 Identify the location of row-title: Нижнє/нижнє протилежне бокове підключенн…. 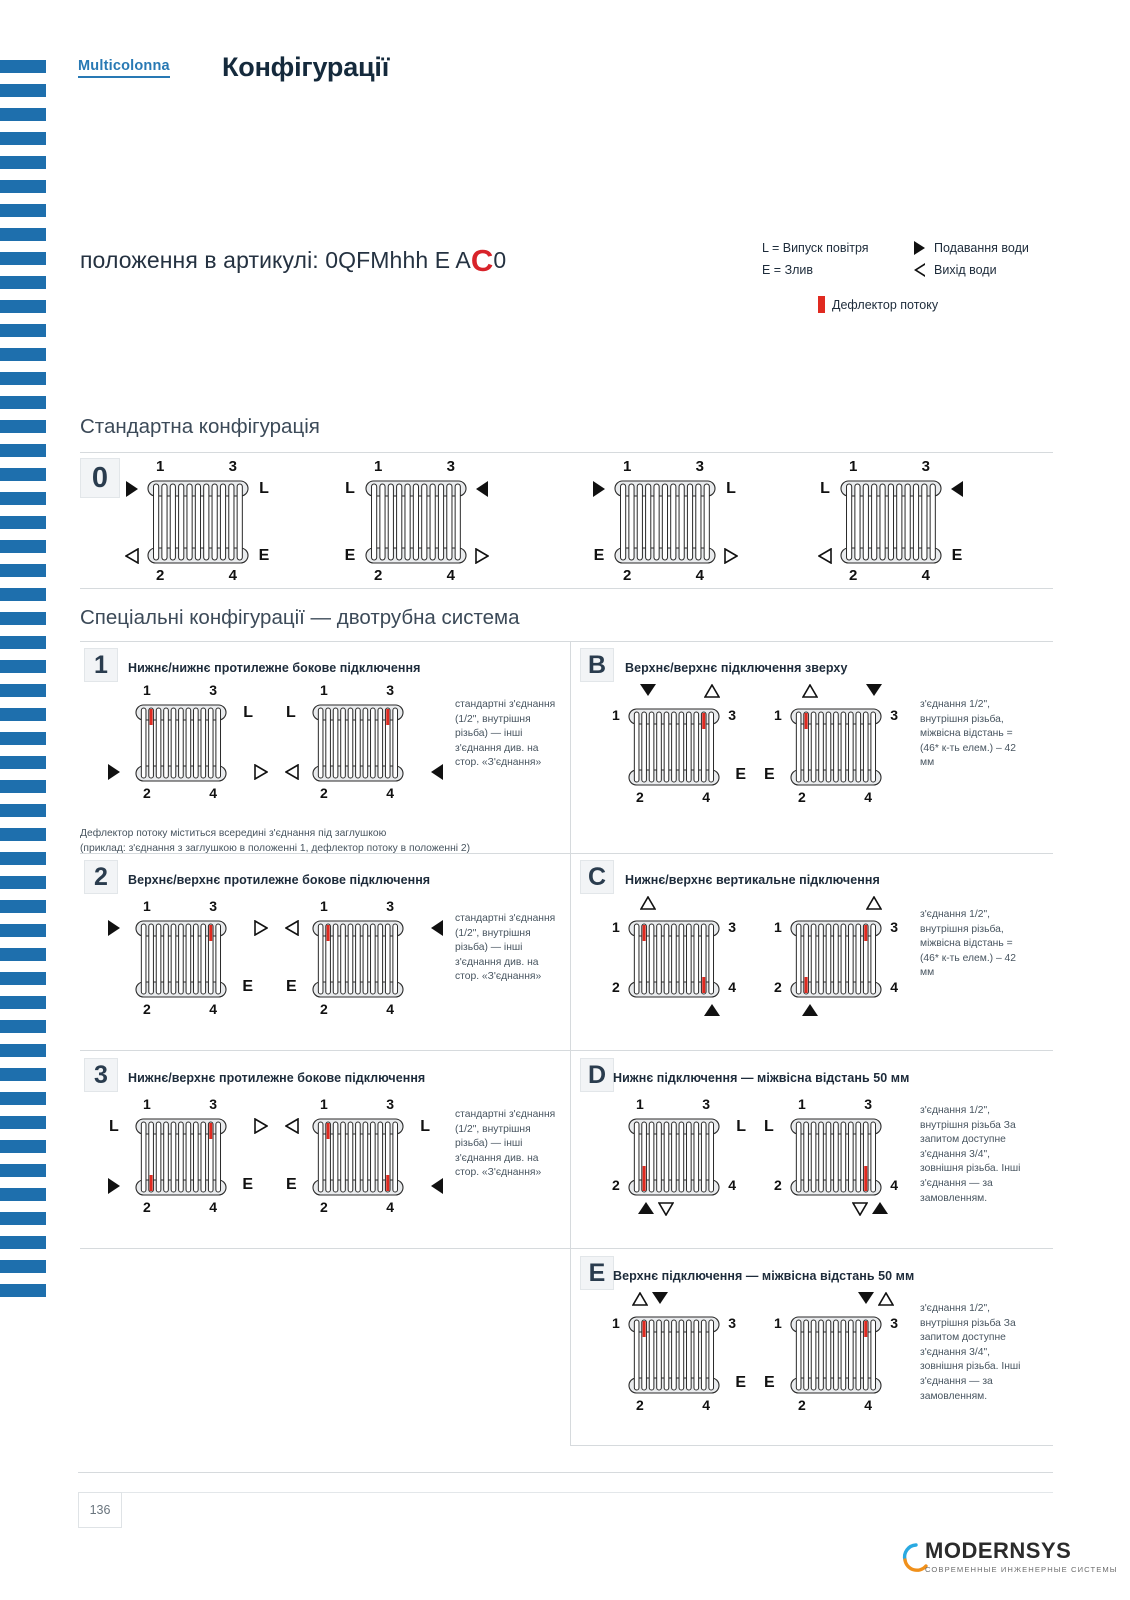
(274, 668).